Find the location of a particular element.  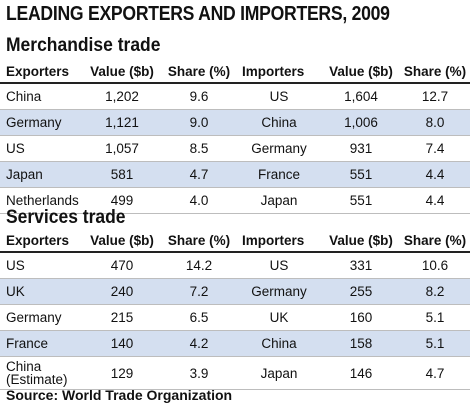

cell-import-value: 158 is located at coordinates (361, 343).